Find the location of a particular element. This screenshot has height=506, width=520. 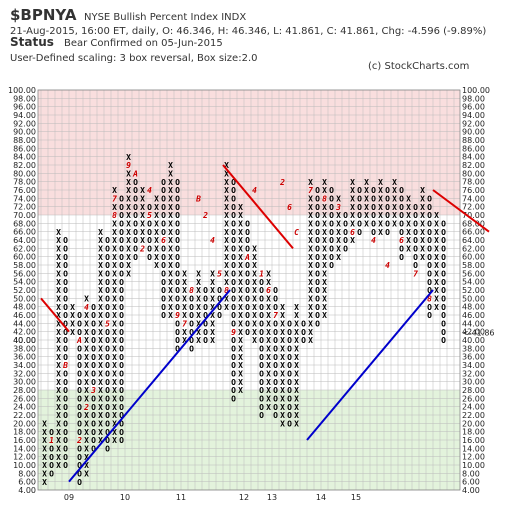

y-tick-label: 16.00 is located at coordinates (24, 440).